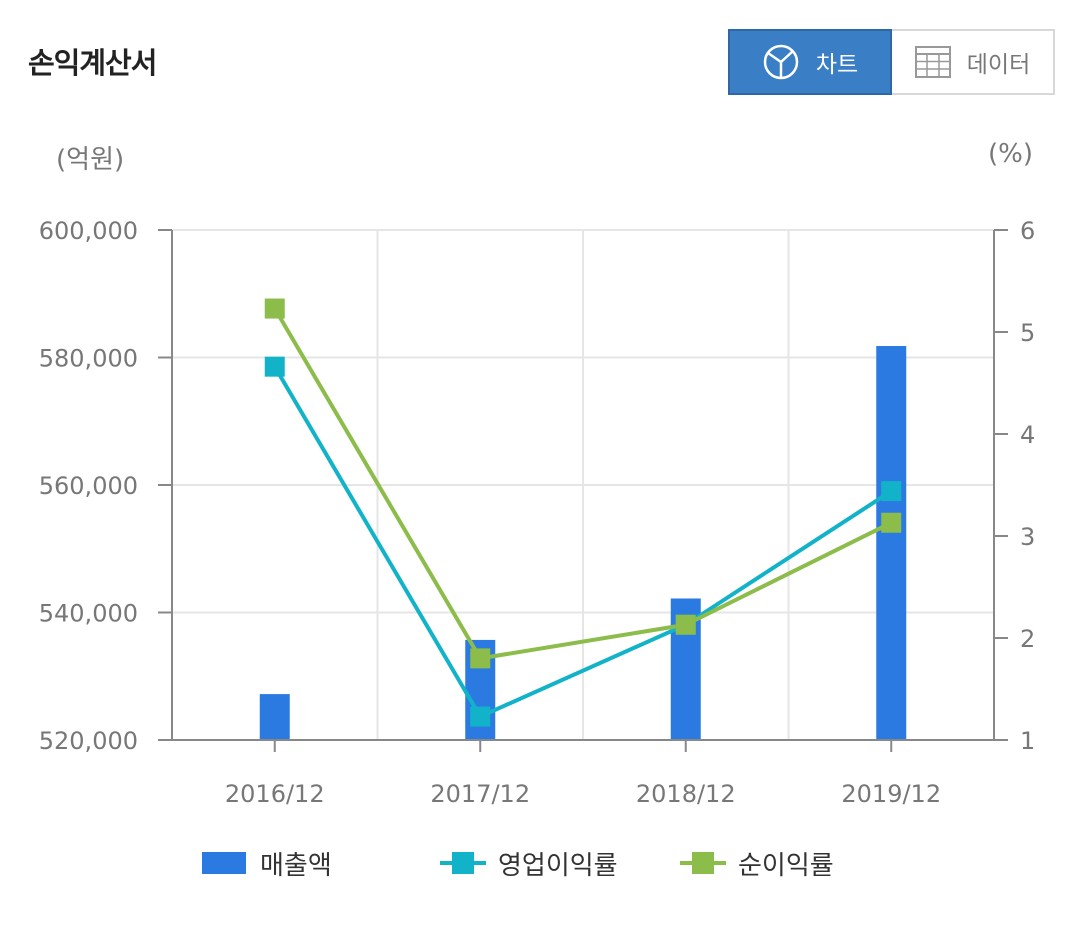  Describe the element at coordinates (88, 359) in the screenshot. I see `left-axis-tick-label: 580,000` at that location.